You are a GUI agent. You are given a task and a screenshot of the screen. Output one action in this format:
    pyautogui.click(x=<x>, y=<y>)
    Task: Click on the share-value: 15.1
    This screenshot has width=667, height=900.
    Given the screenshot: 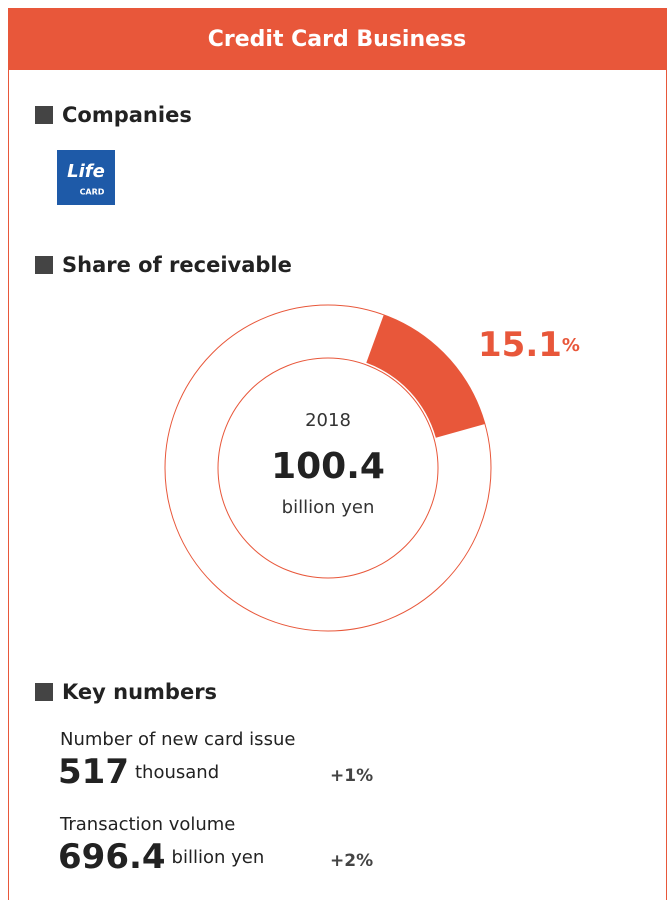 What is the action you would take?
    pyautogui.click(x=520, y=345)
    